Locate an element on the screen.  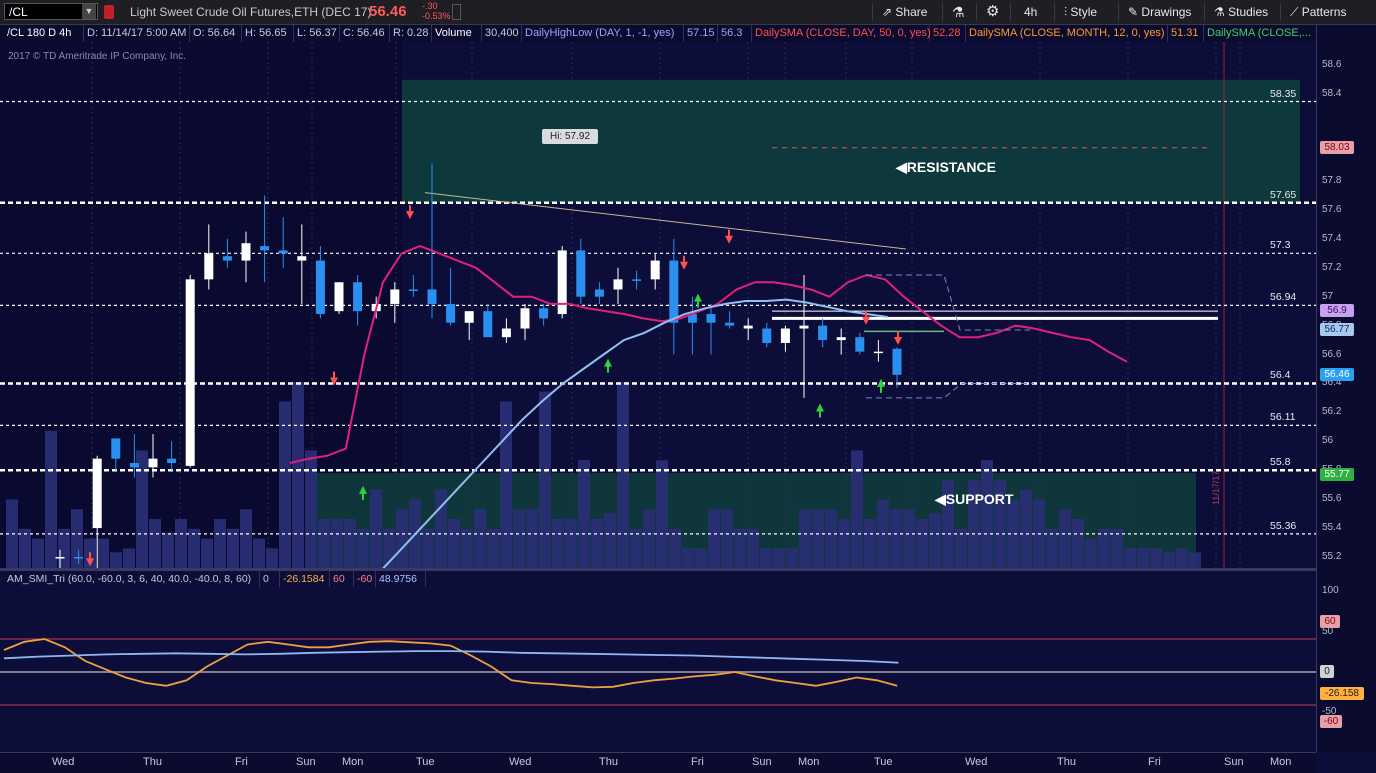
price-tick-label: 58.4 is located at coordinates (1332, 94).